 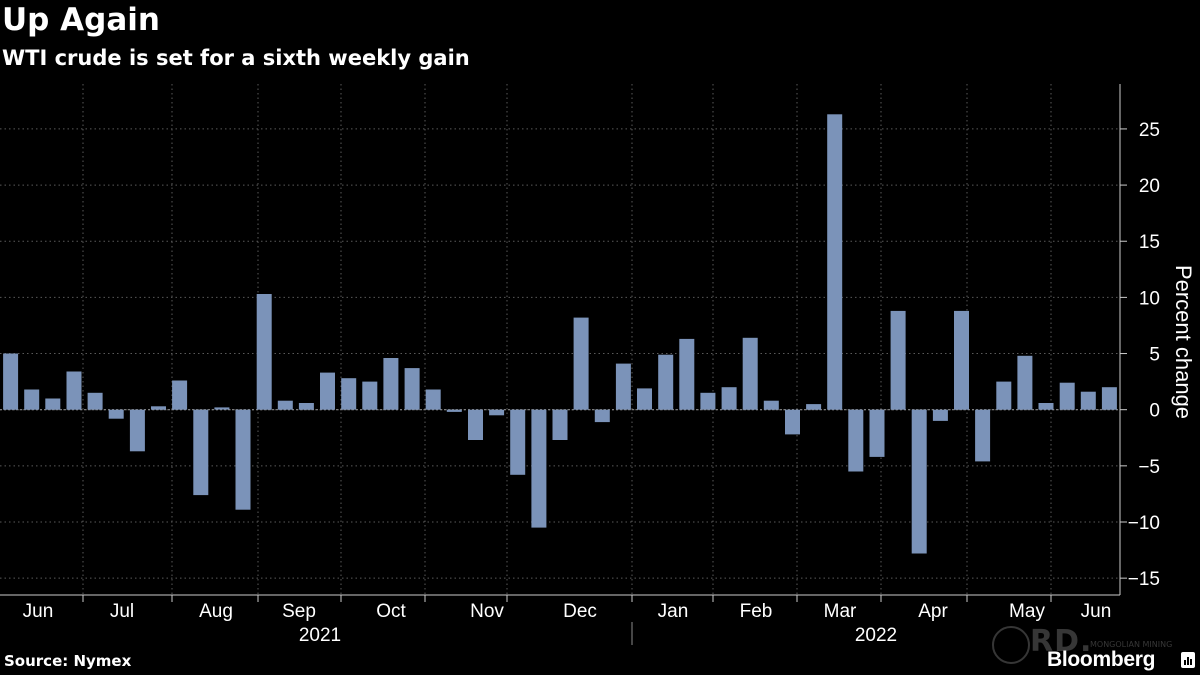 I want to click on x-tick-label: Apr, so click(x=933, y=611).